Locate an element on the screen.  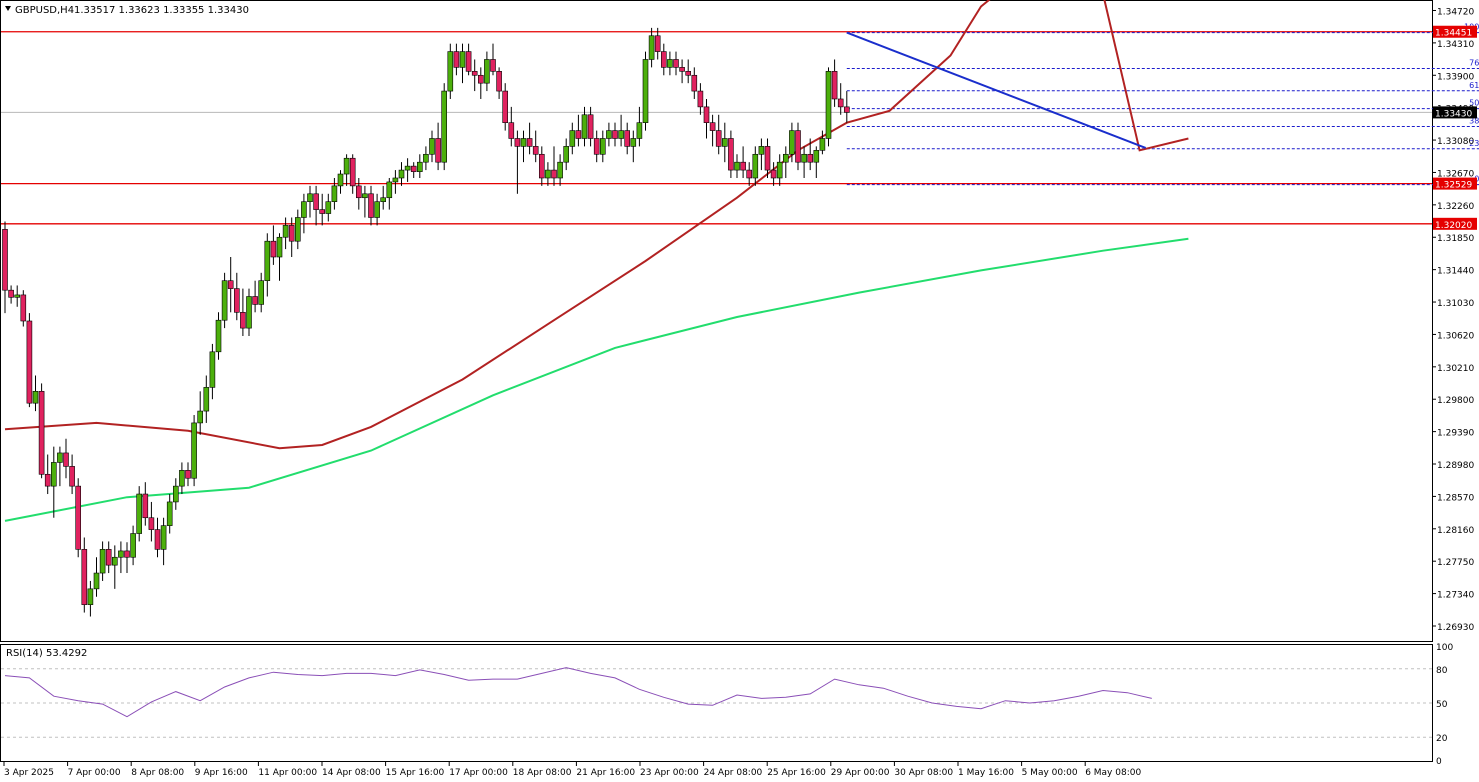
price-tag-bg is located at coordinates (1455, 223).